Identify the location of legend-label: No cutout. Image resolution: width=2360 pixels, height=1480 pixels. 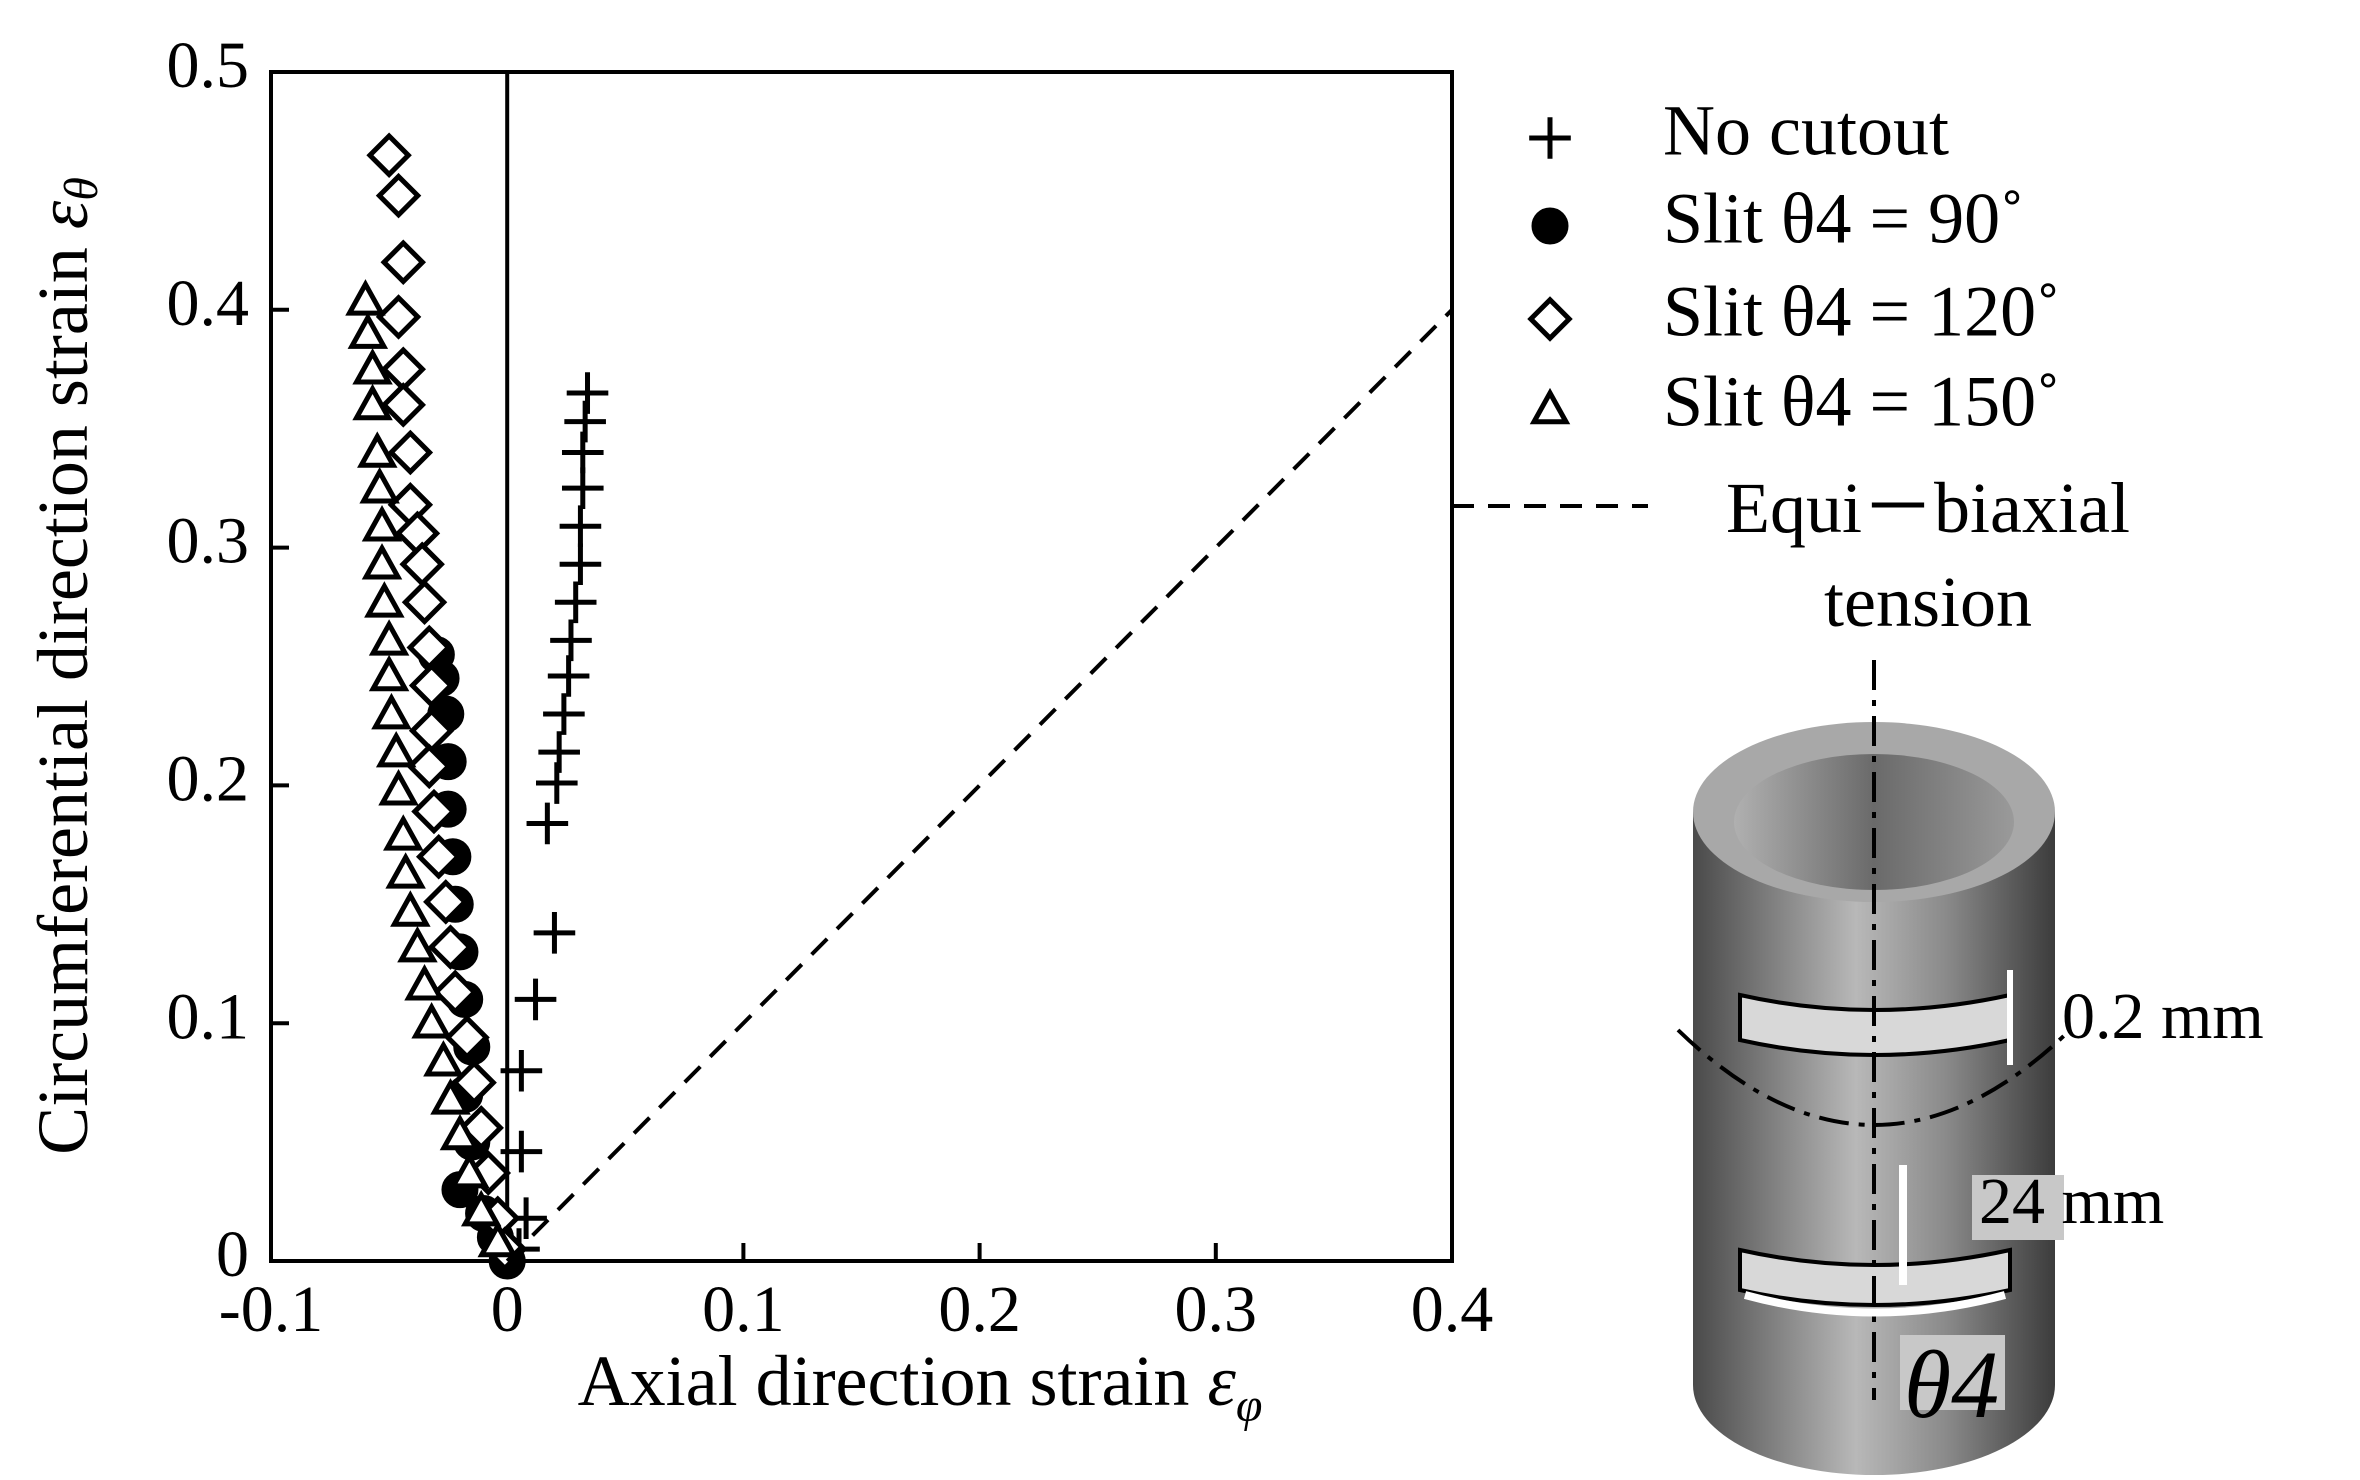
(1806, 131).